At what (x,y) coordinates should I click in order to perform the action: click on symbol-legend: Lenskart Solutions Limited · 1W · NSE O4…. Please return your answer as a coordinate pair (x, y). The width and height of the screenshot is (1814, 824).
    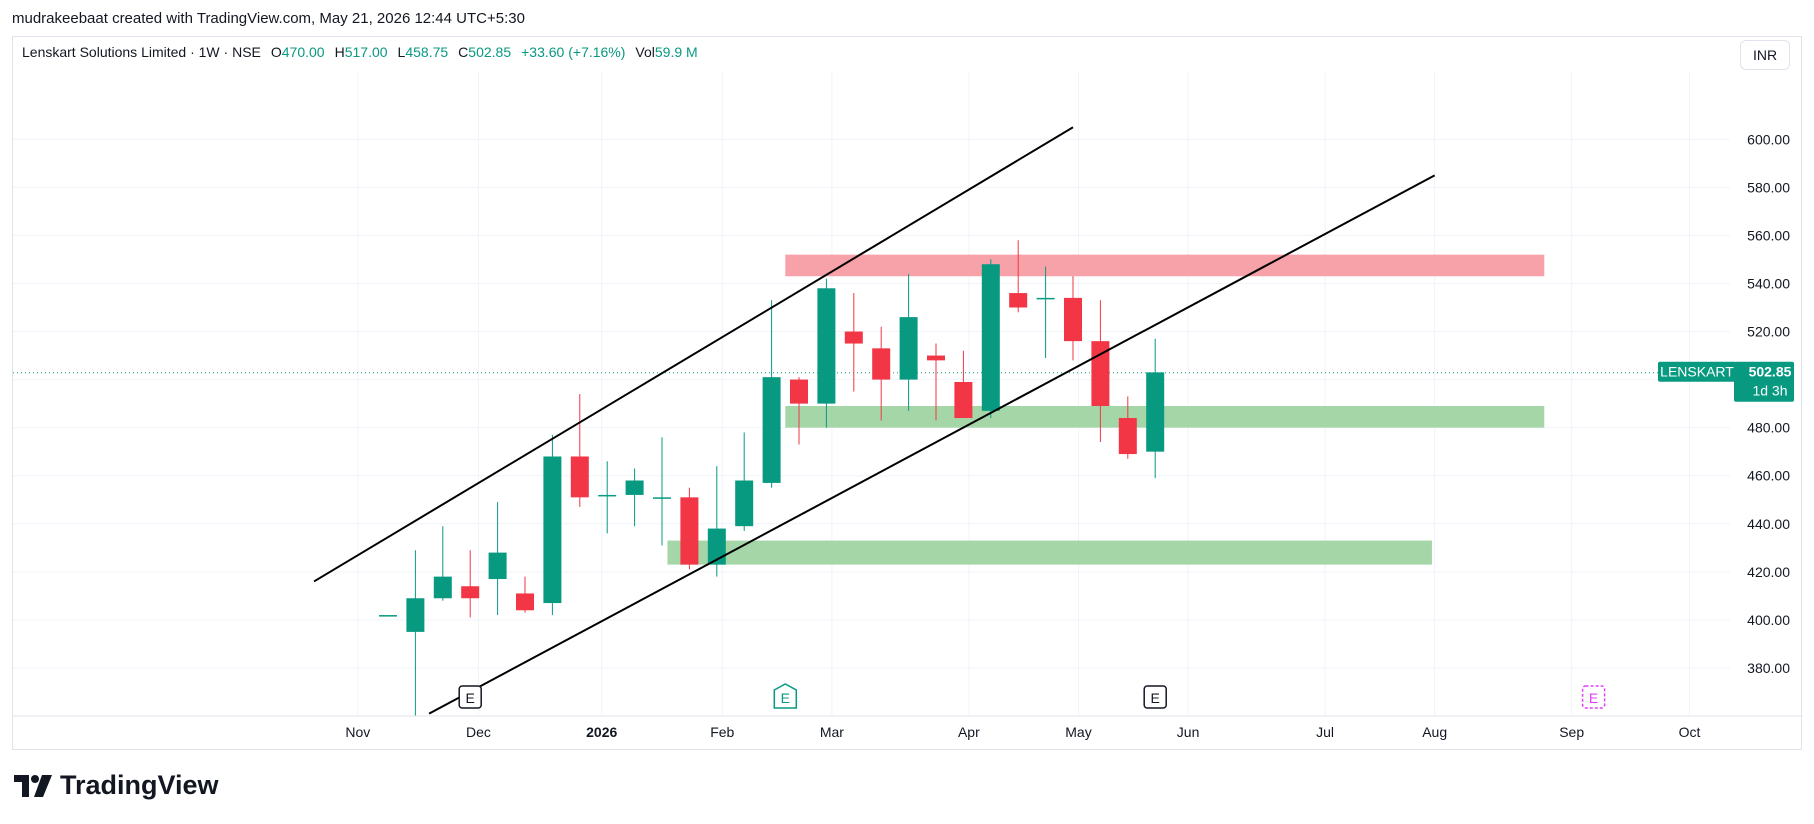
    Looking at the image, I should click on (360, 52).